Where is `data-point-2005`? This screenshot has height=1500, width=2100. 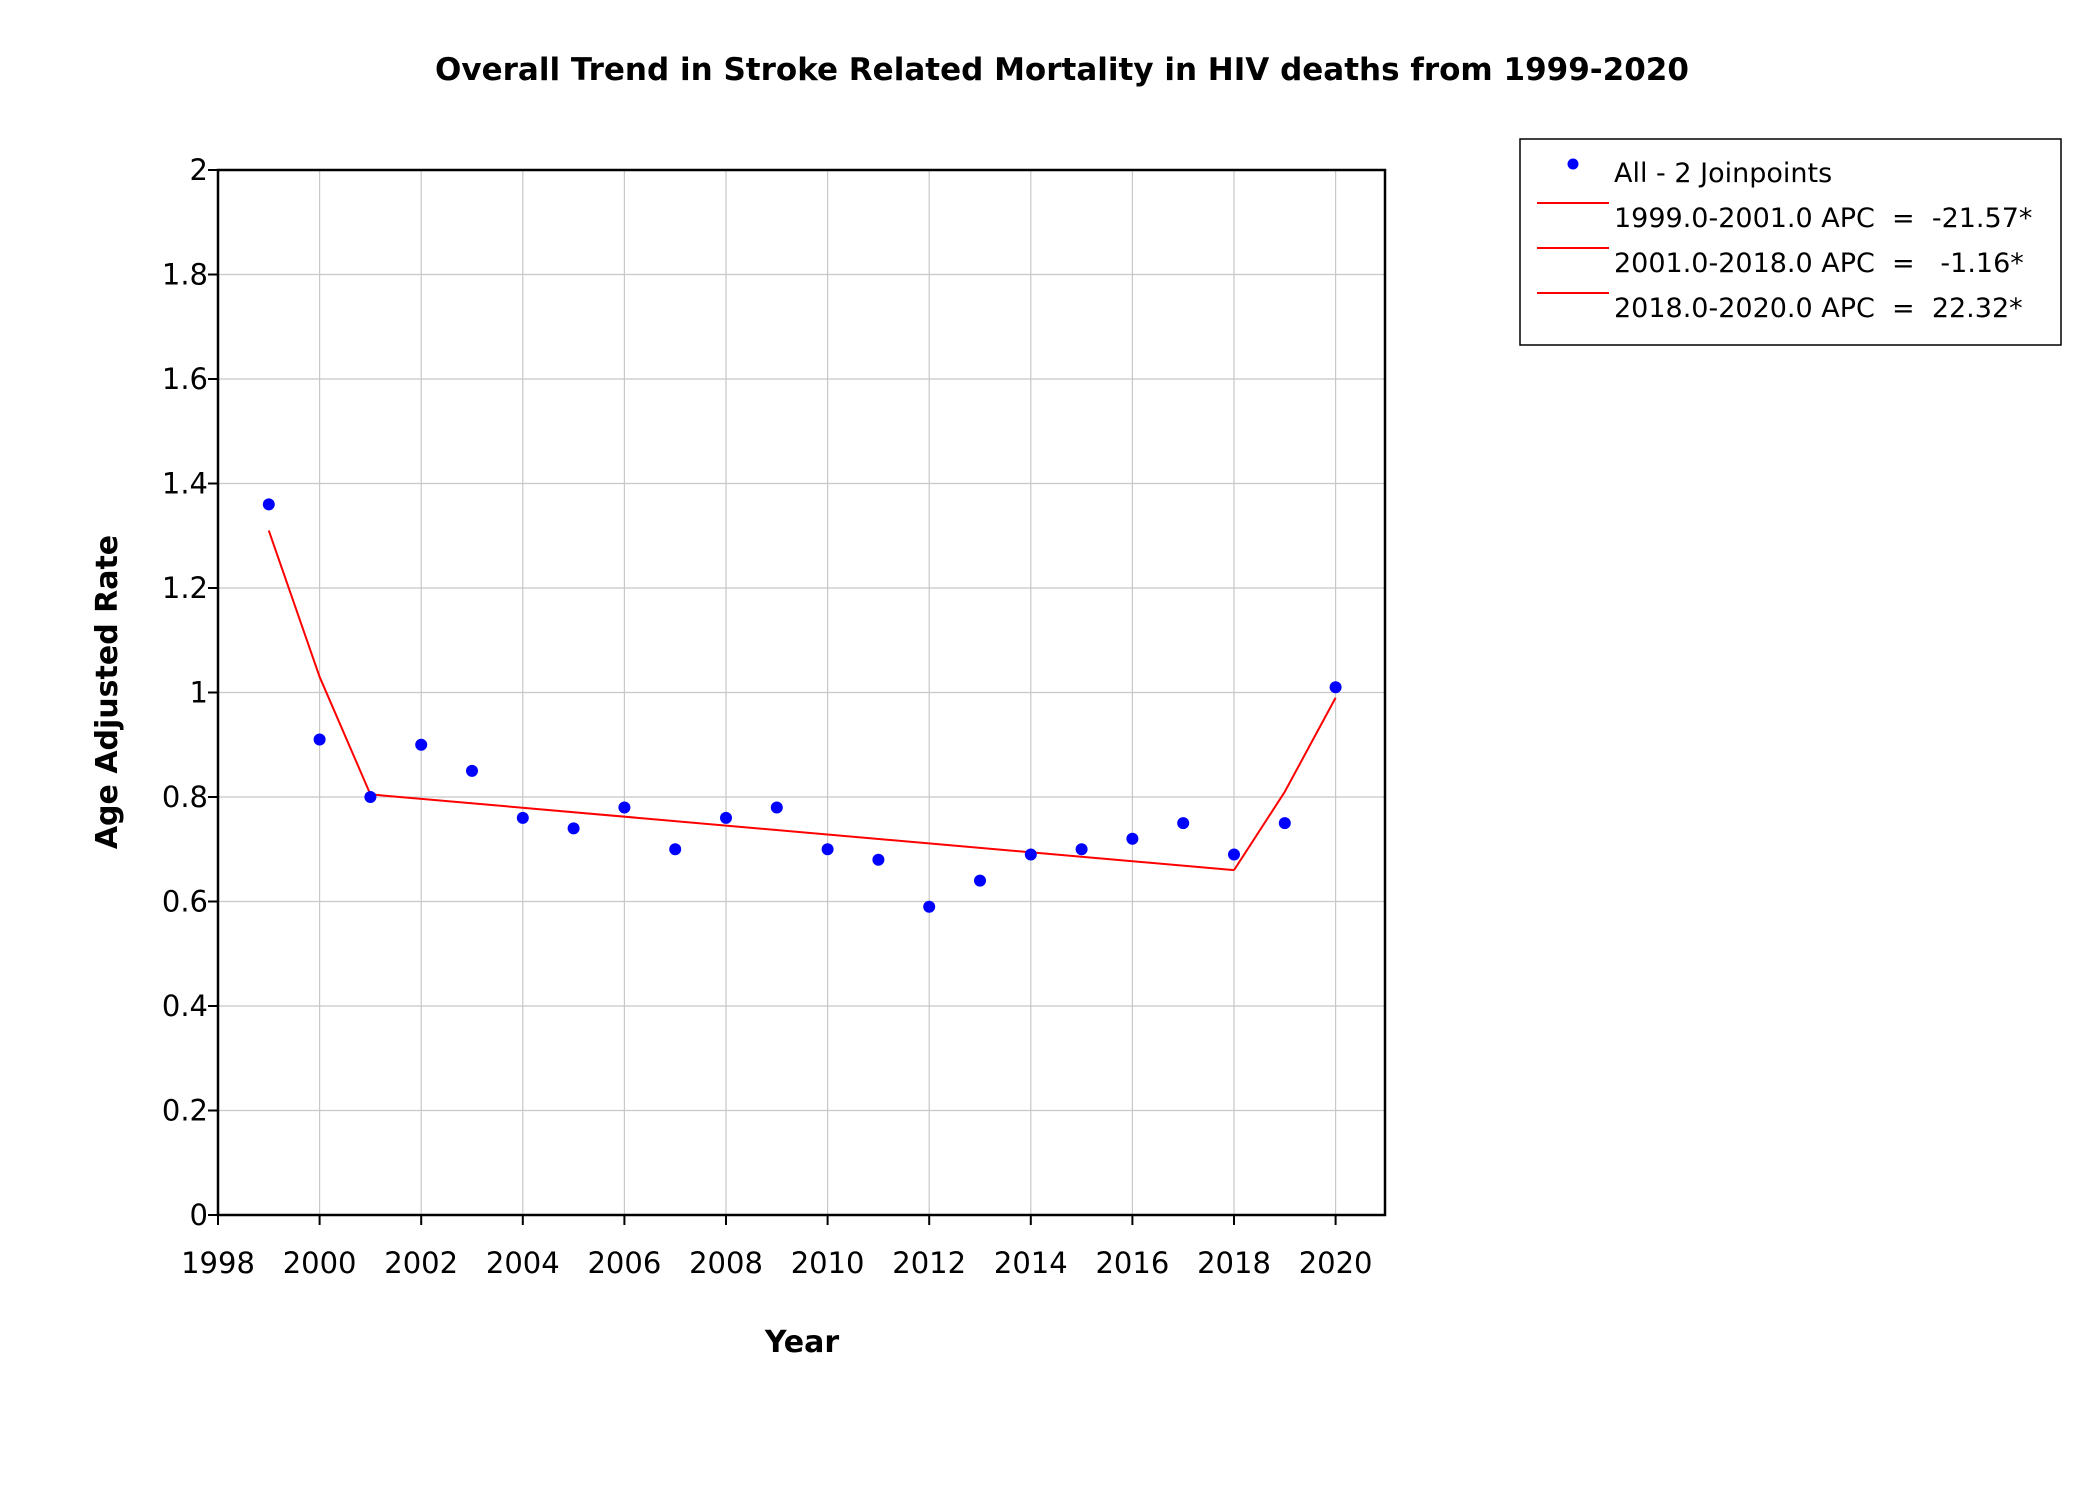 data-point-2005 is located at coordinates (573, 828).